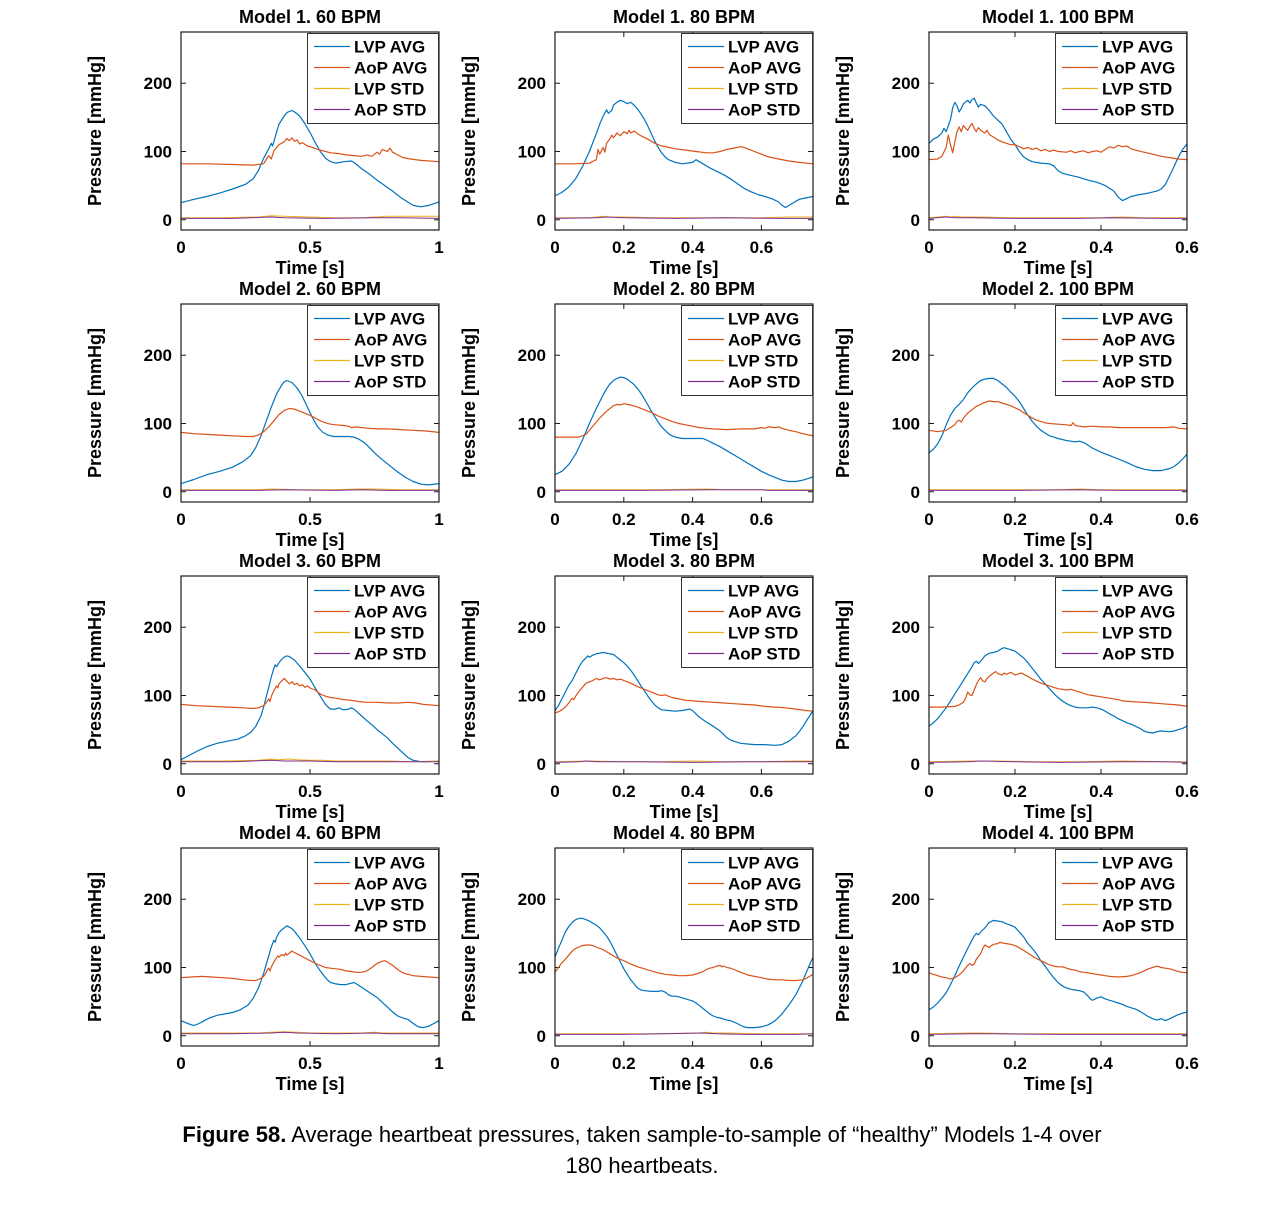 Image resolution: width=1284 pixels, height=1226 pixels. What do you see at coordinates (1058, 17) in the screenshot?
I see `subplot-title: Model 1. 100 BPM` at bounding box center [1058, 17].